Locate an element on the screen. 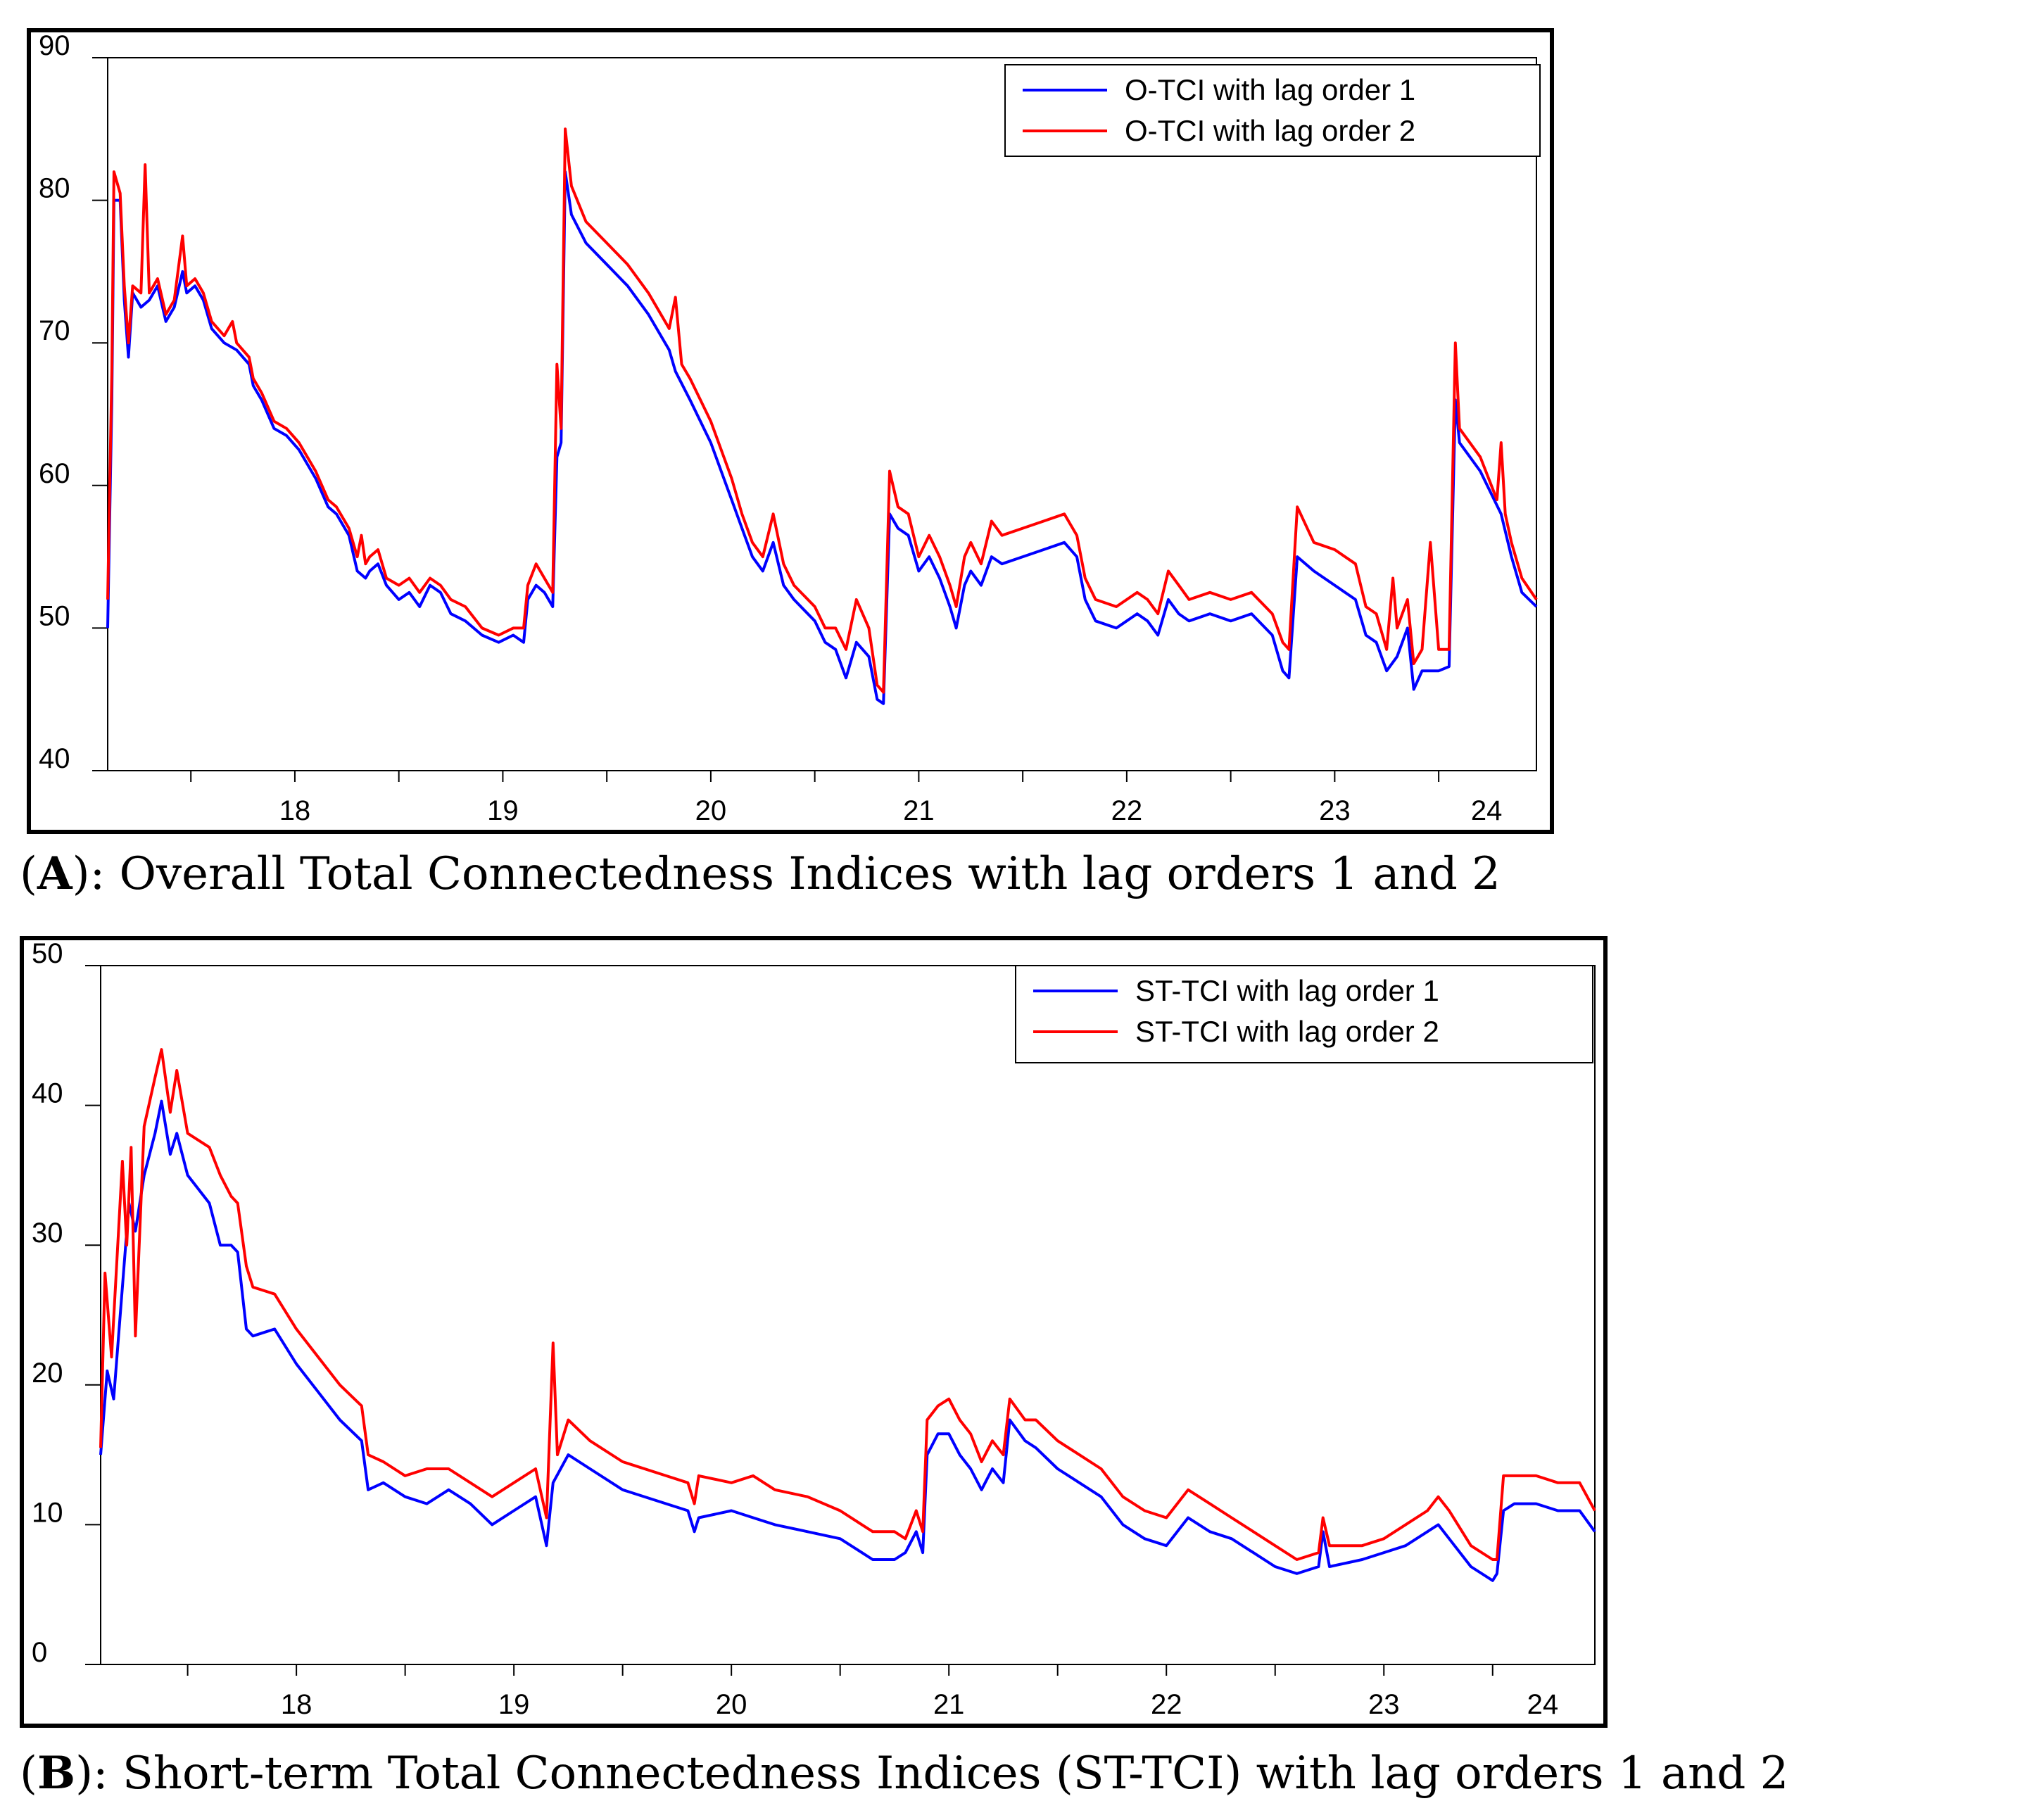 This screenshot has width=2027, height=1820. chart-a-xtick-label: 21 is located at coordinates (919, 810).